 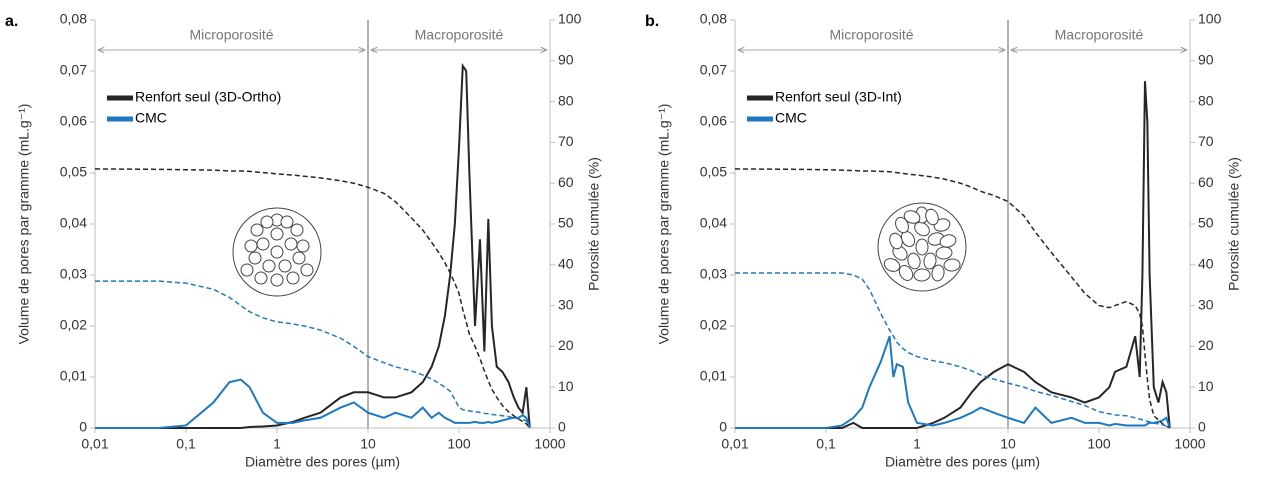 I want to click on y2-tick-label: 10, so click(x=566, y=386).